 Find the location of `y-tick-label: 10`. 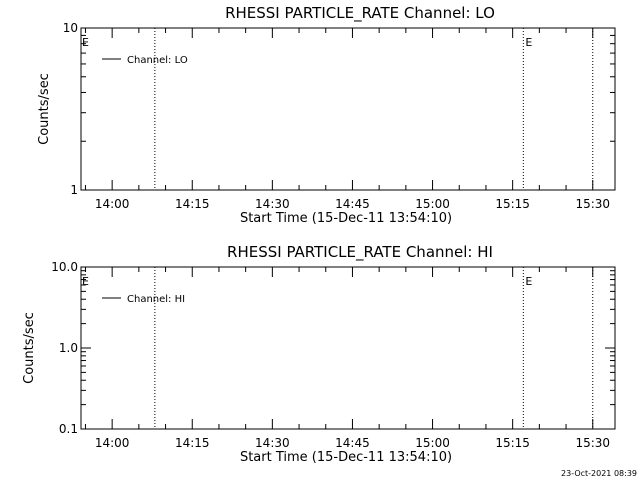

y-tick-label: 10 is located at coordinates (70, 28).